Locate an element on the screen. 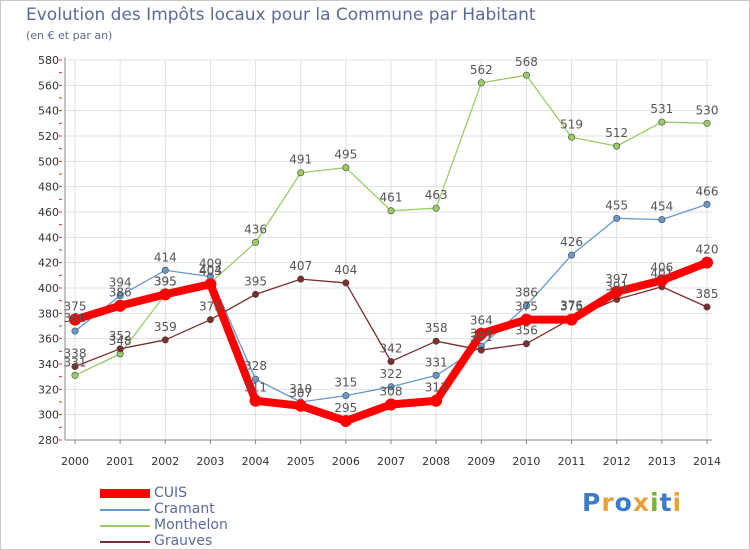 The height and width of the screenshot is (550, 750). proxiti-logo: Proxiti is located at coordinates (632, 502).